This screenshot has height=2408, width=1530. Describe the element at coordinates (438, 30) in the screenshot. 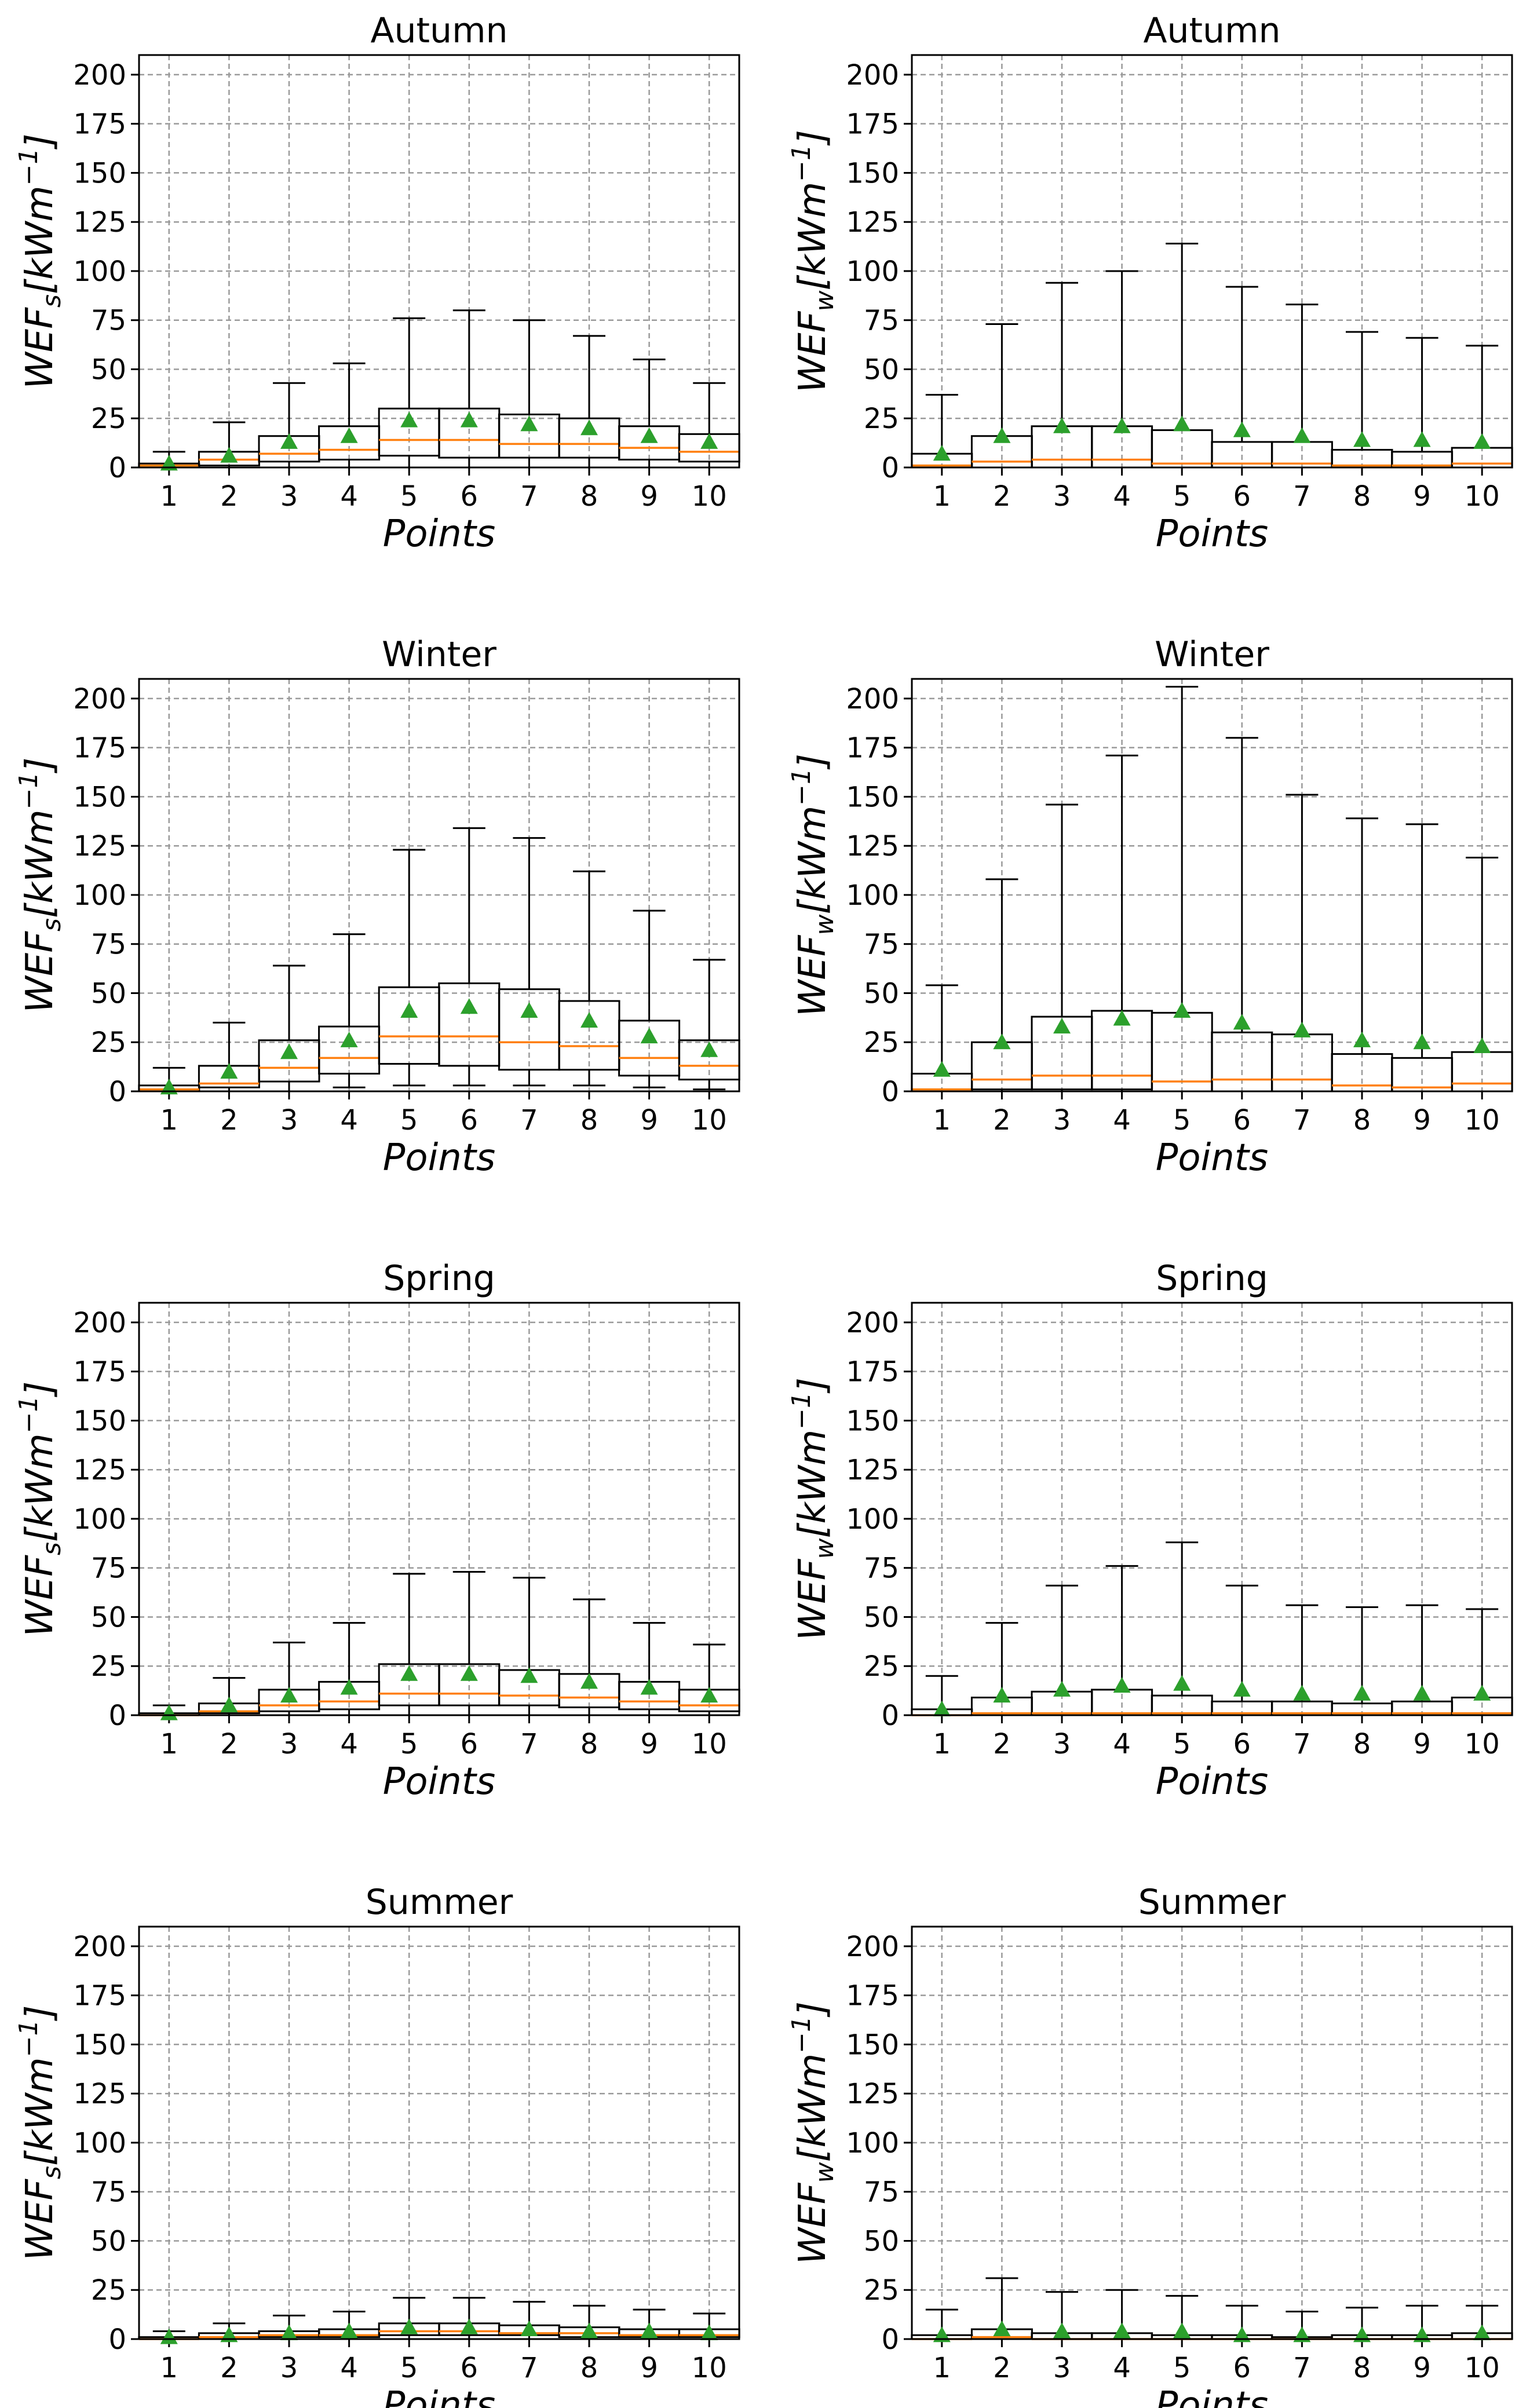

I see `panel-1-title: Autumn` at that location.